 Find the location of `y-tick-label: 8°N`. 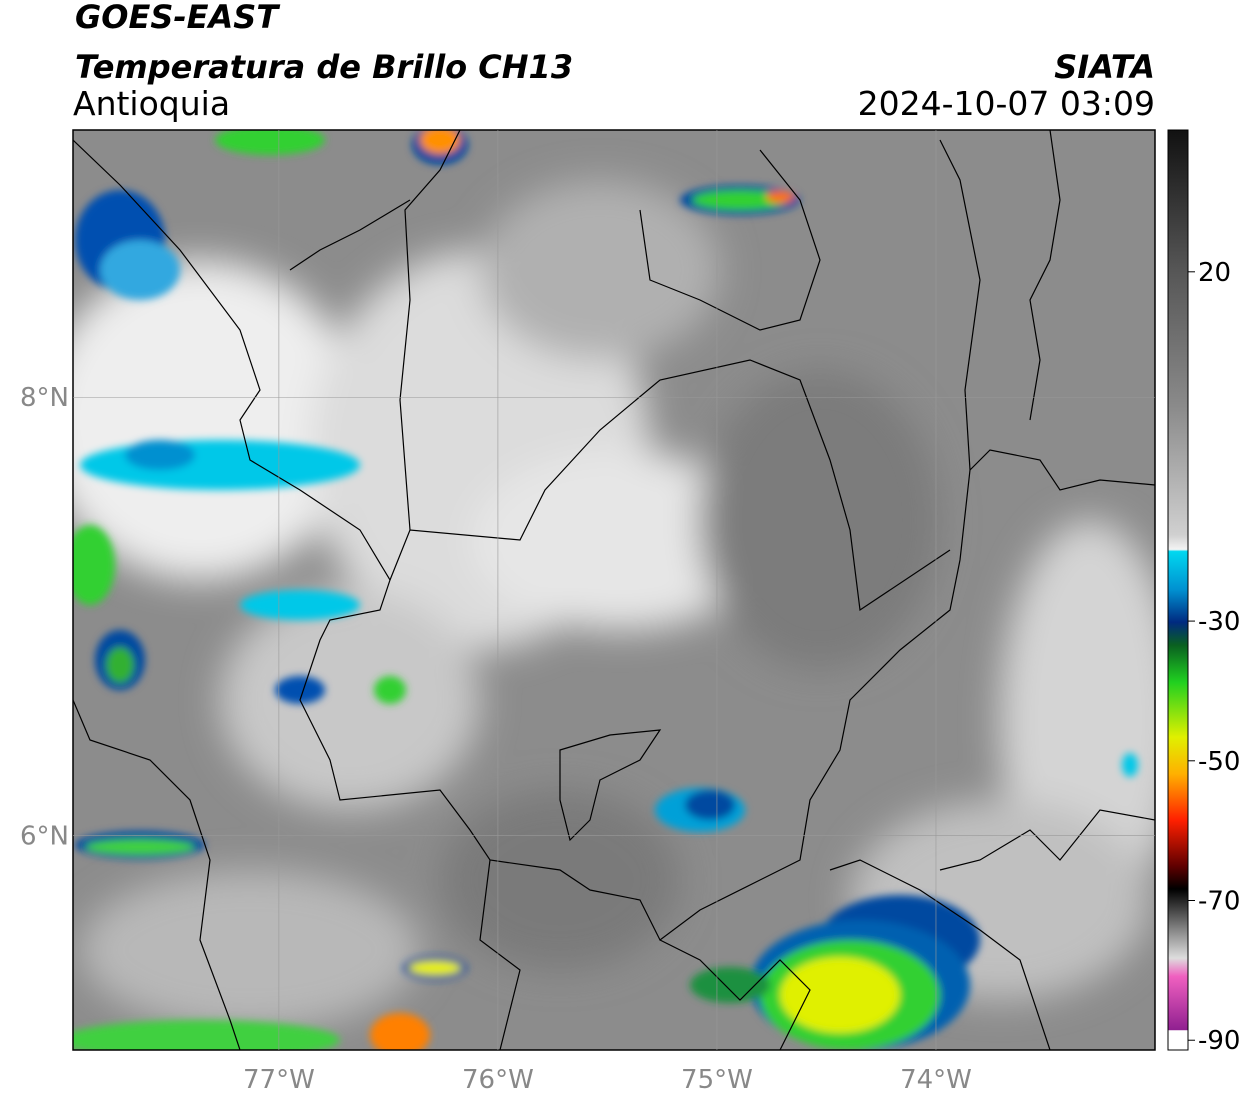

y-tick-label: 8°N is located at coordinates (44, 398).